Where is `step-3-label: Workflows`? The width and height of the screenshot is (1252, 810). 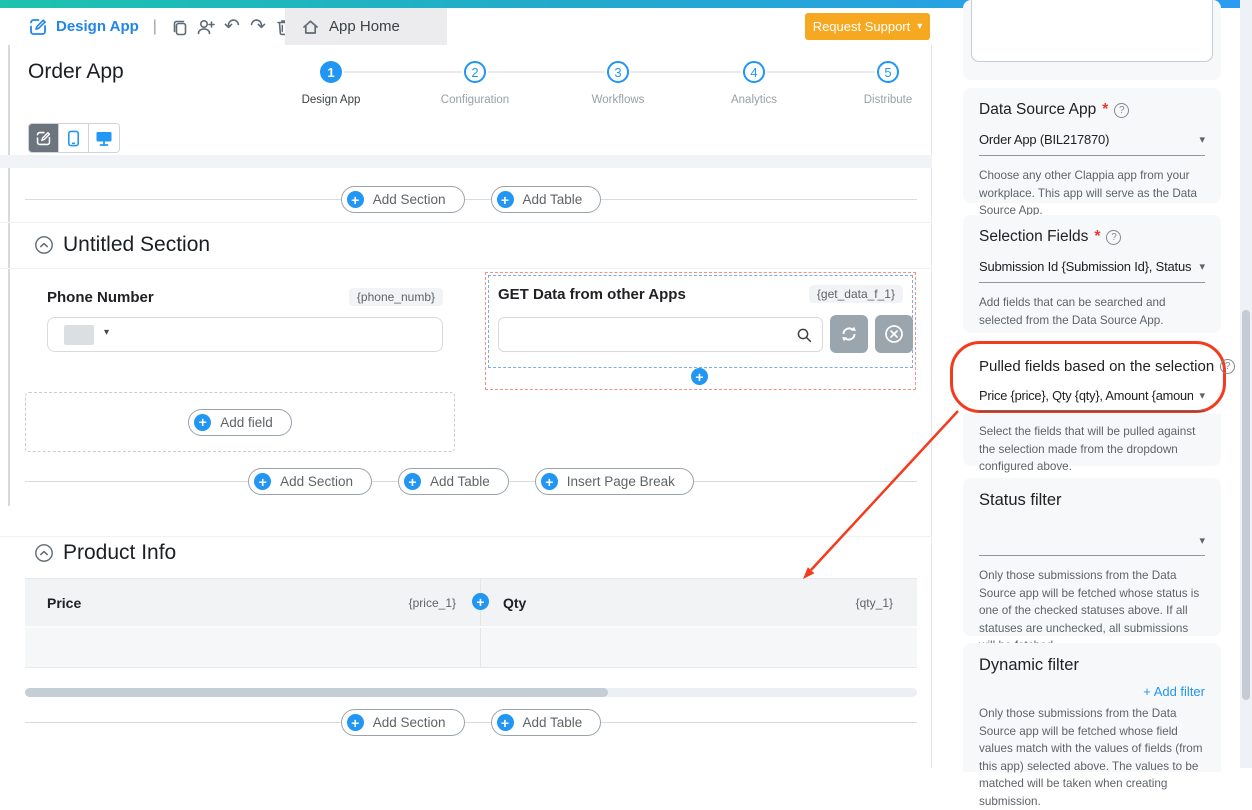
step-3-label: Workflows is located at coordinates (618, 100).